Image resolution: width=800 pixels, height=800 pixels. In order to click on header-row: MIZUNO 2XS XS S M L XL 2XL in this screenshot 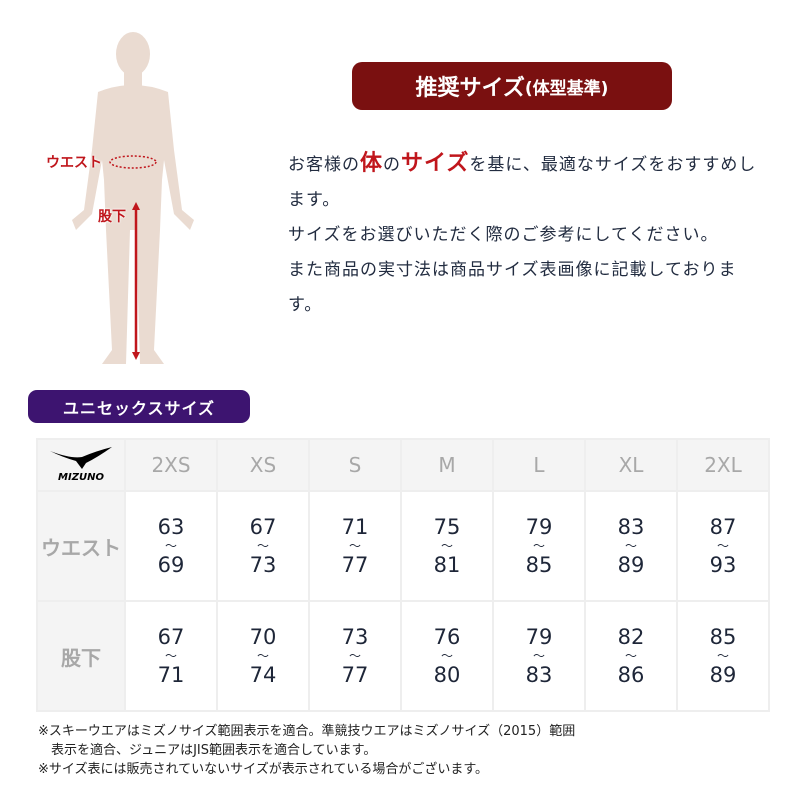, I will do `click(403, 465)`.